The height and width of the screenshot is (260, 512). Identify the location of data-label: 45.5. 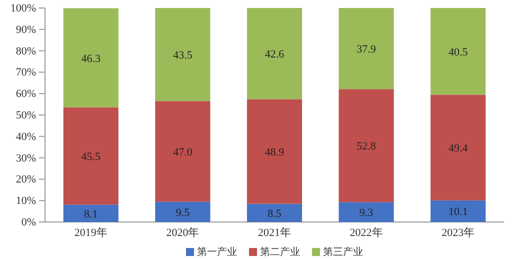
(91, 156).